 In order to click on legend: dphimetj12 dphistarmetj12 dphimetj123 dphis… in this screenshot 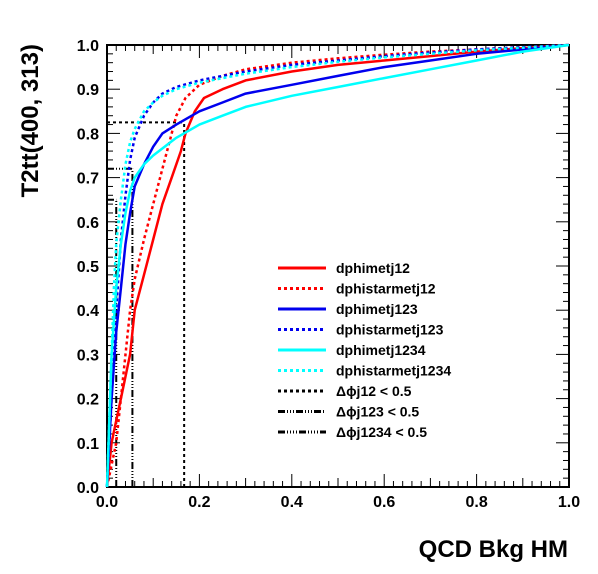, I will do `click(364, 350)`.